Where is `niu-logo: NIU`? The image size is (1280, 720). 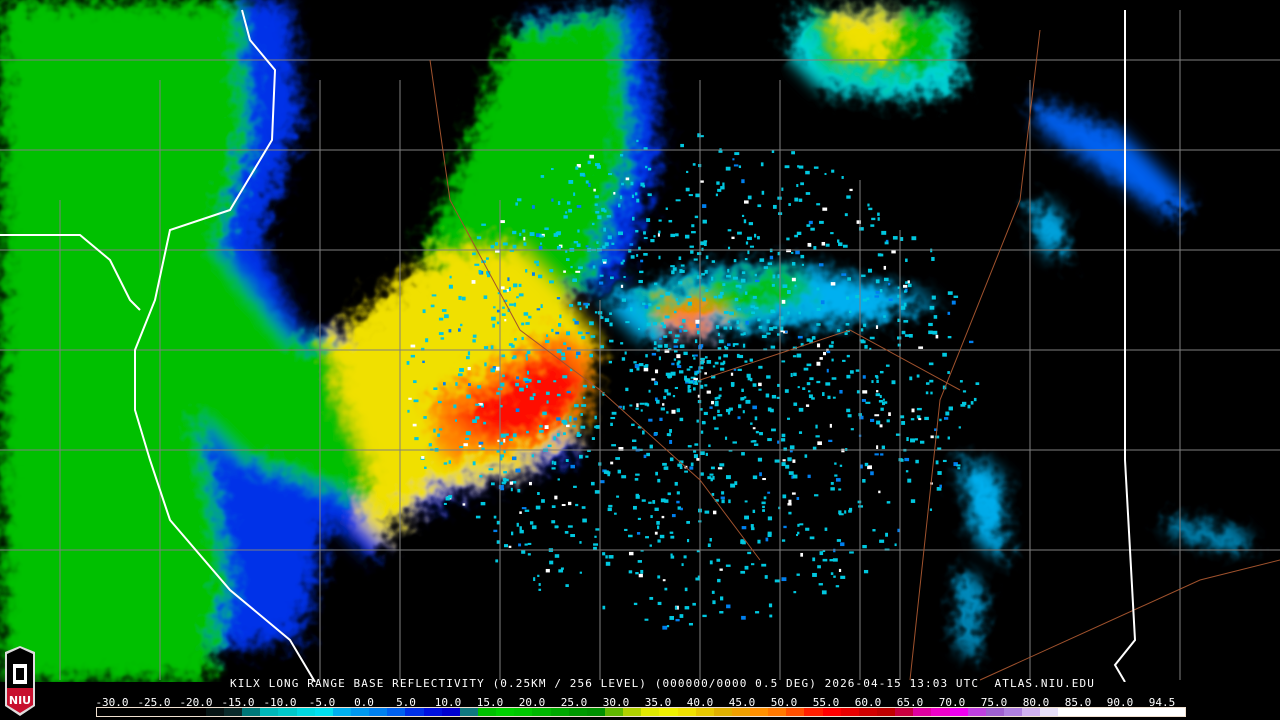 niu-logo: NIU is located at coordinates (20, 681).